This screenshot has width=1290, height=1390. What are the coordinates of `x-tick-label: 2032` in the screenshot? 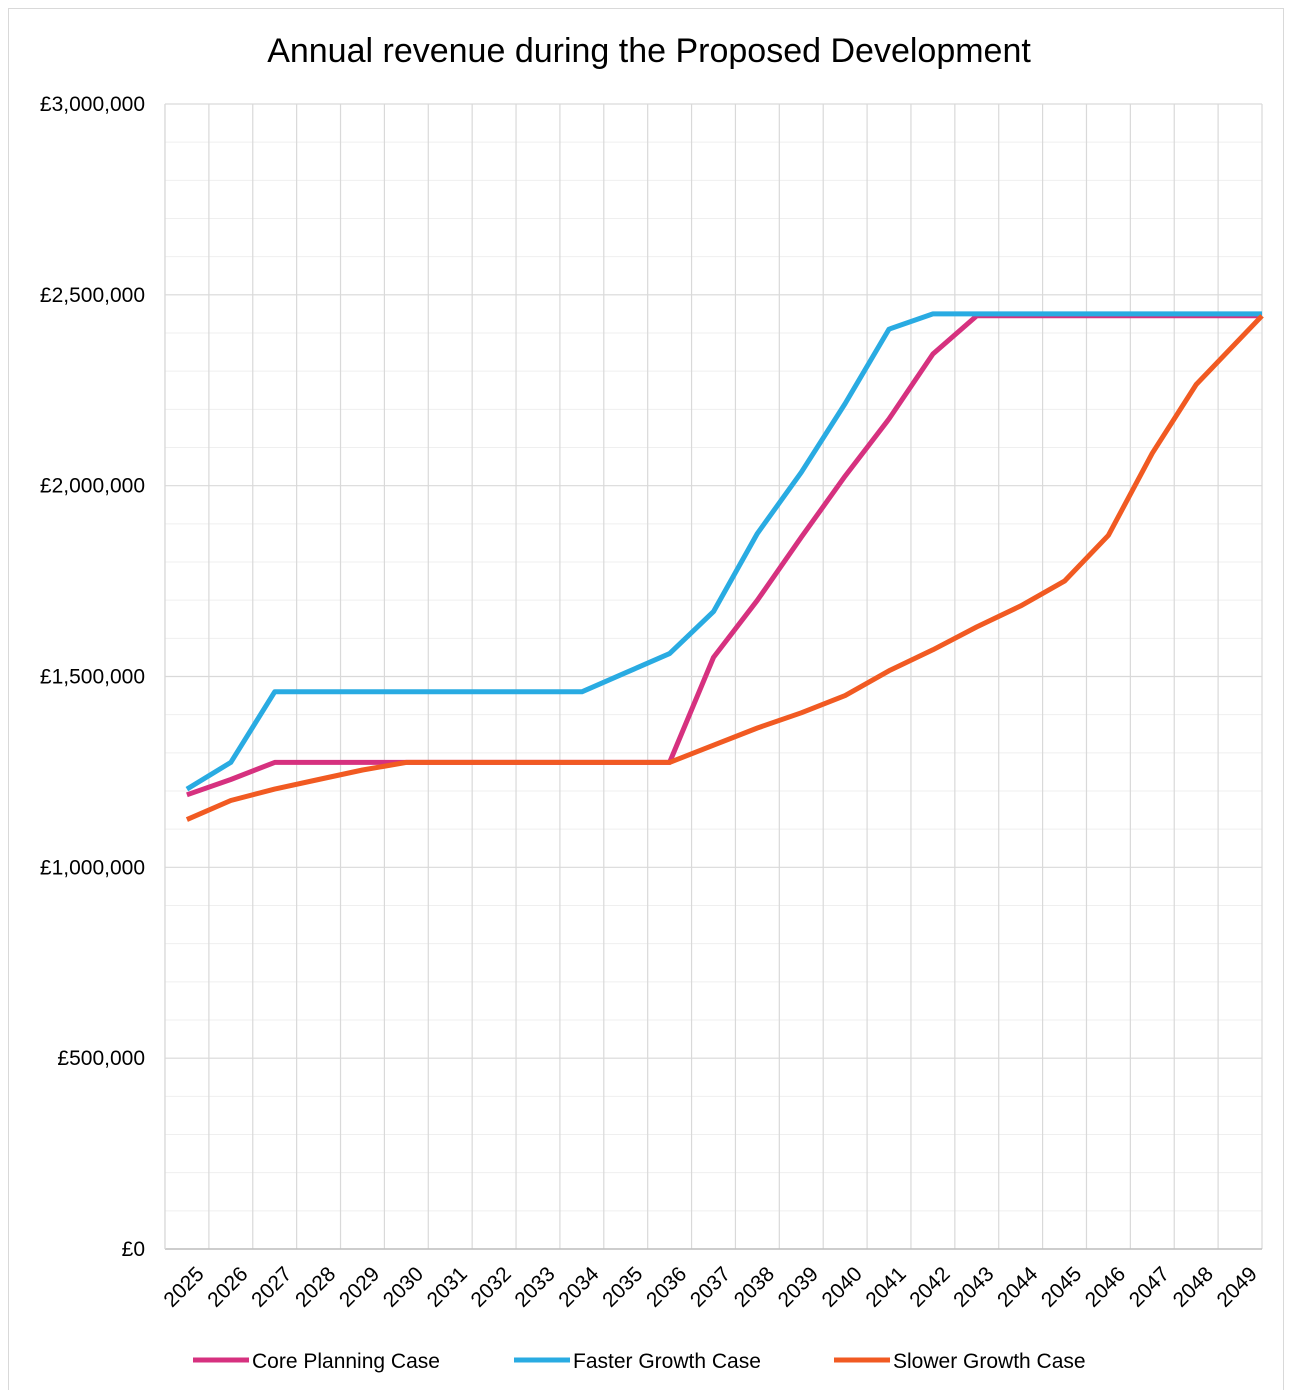 It's located at (491, 1286).